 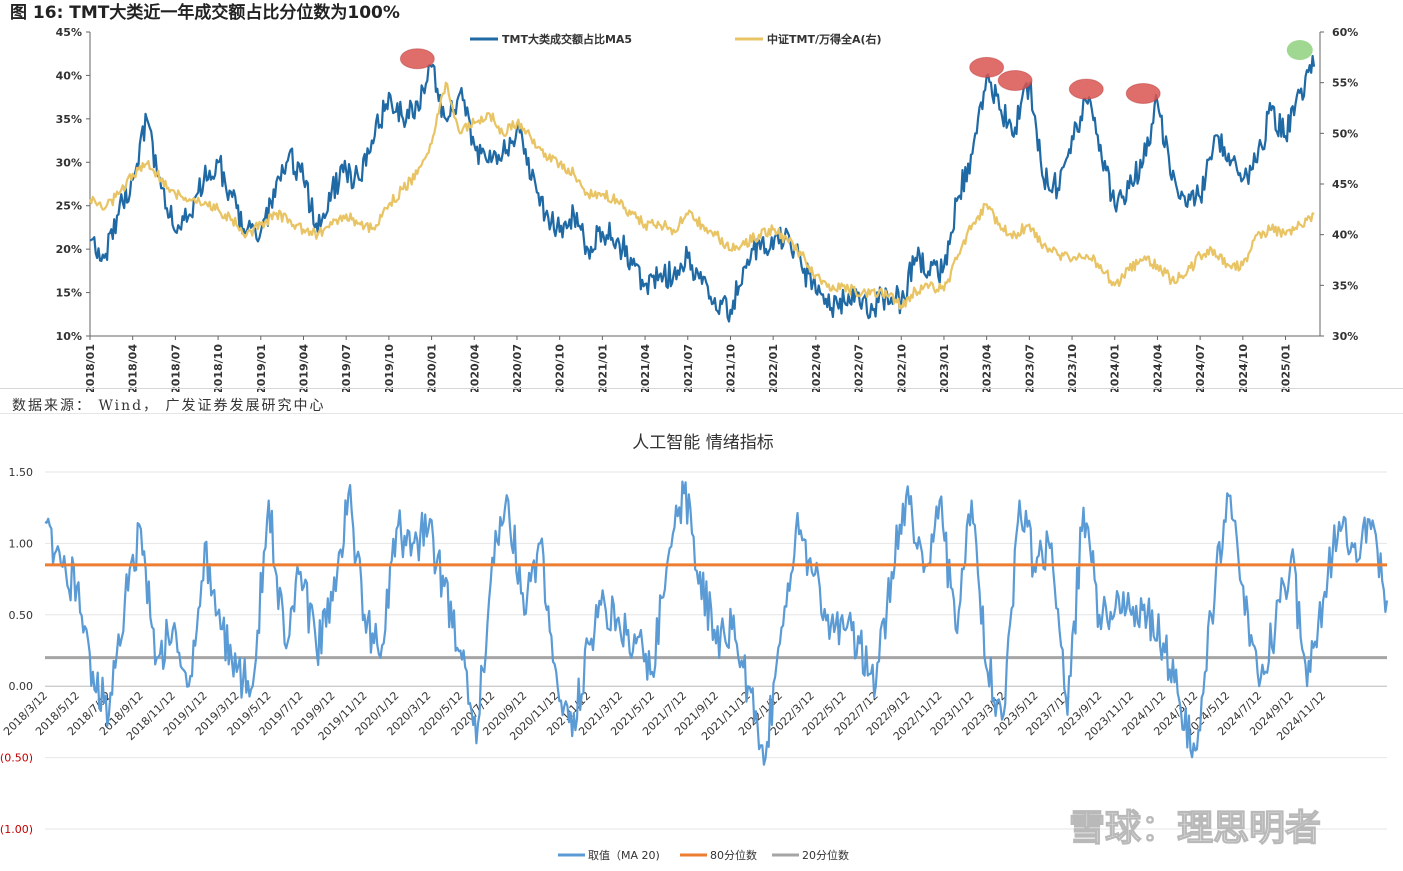 What do you see at coordinates (1195, 828) in the screenshot?
I see `watermark: 雪球：理思明者` at bounding box center [1195, 828].